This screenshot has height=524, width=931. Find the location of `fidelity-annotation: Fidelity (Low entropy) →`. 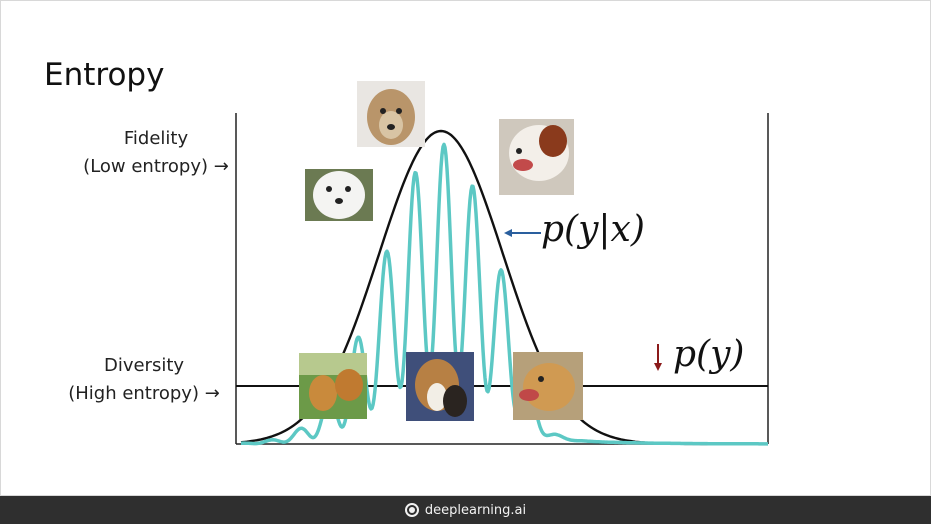

fidelity-annotation: Fidelity (Low entropy) → is located at coordinates (156, 153).